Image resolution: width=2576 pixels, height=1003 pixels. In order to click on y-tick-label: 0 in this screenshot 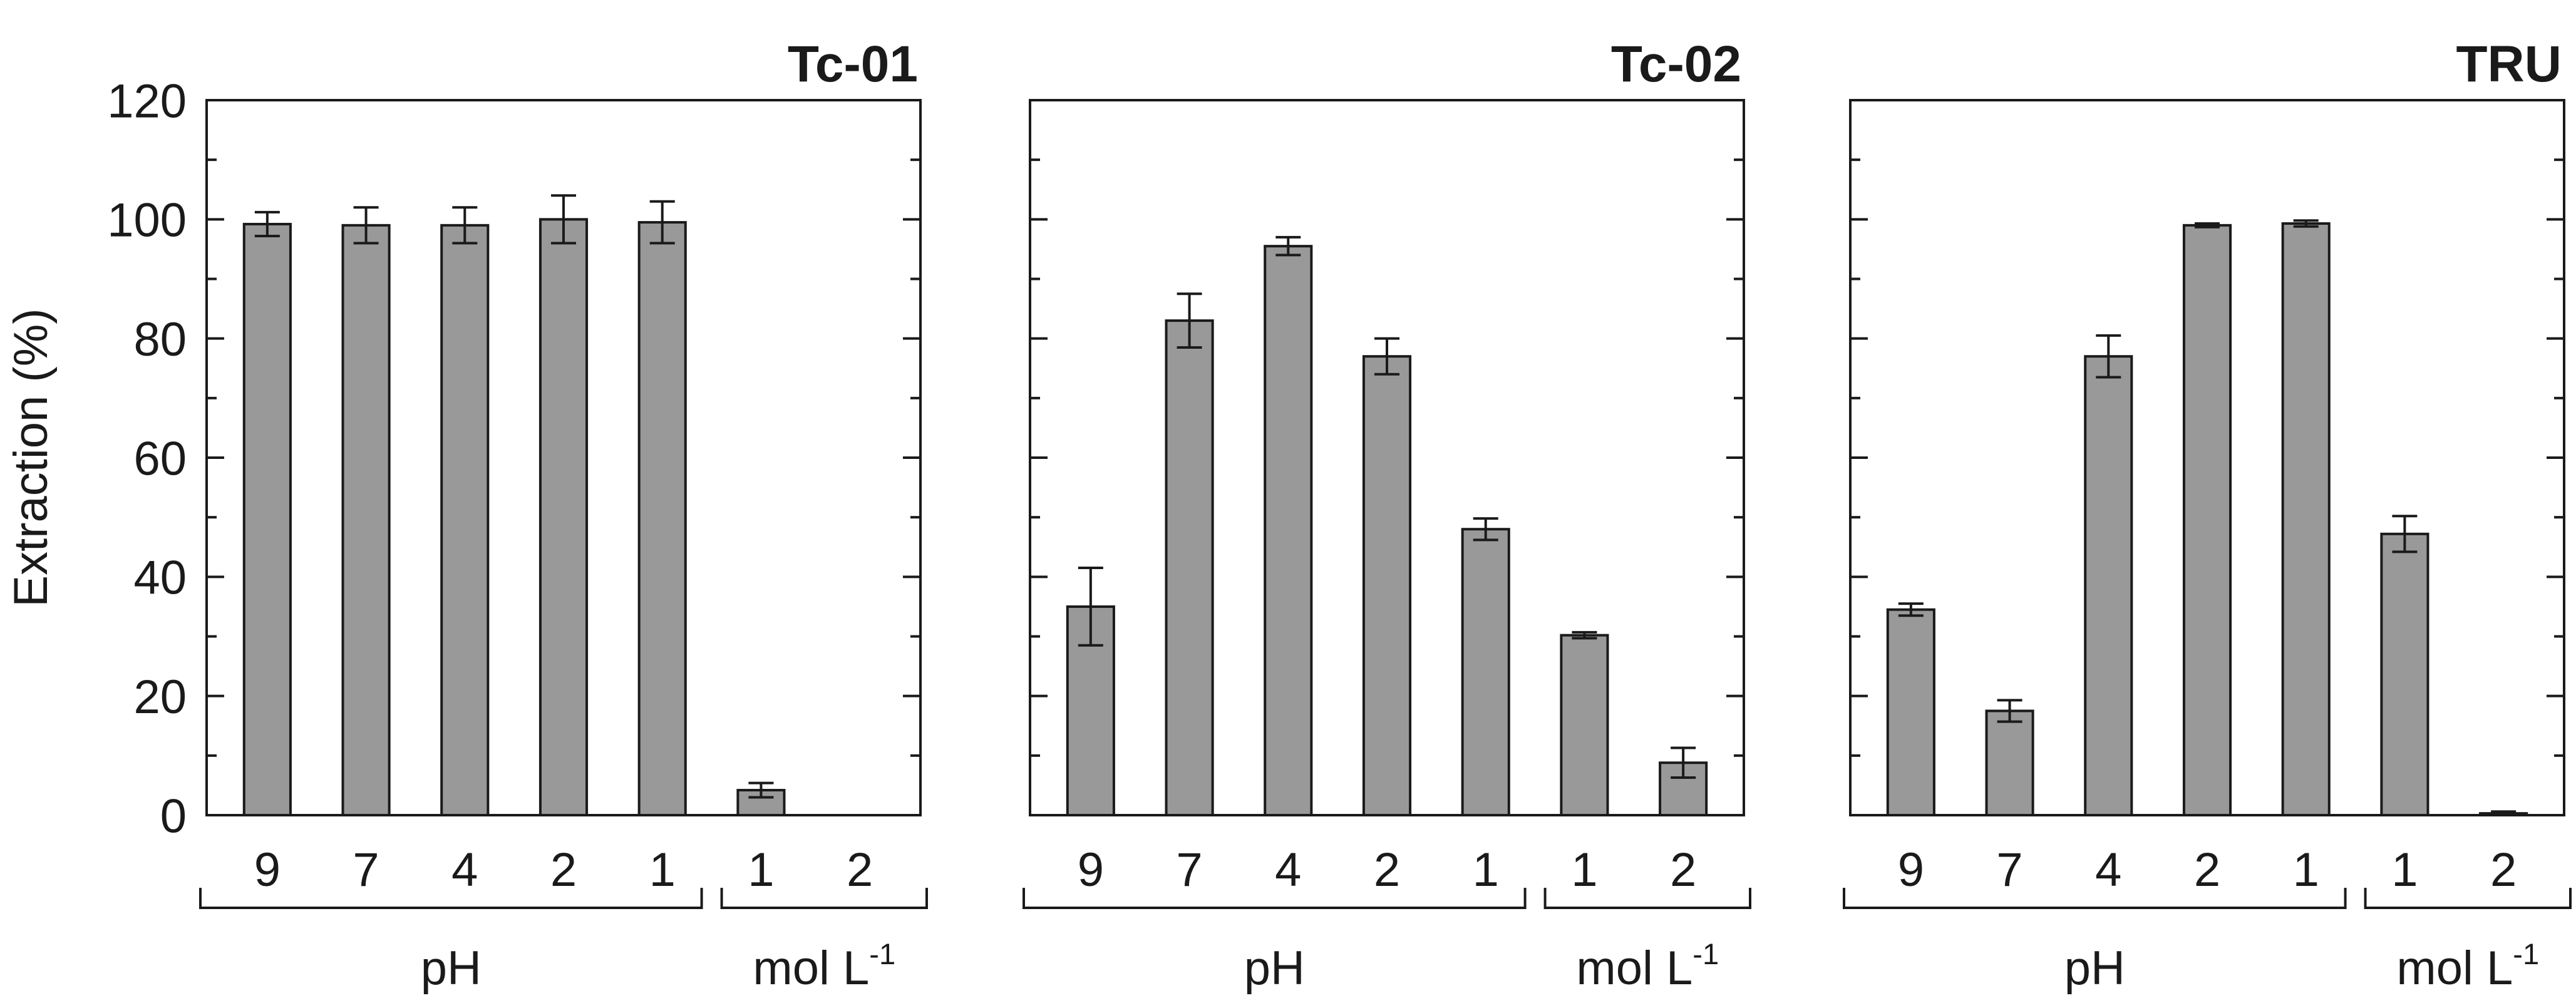, I will do `click(173, 816)`.